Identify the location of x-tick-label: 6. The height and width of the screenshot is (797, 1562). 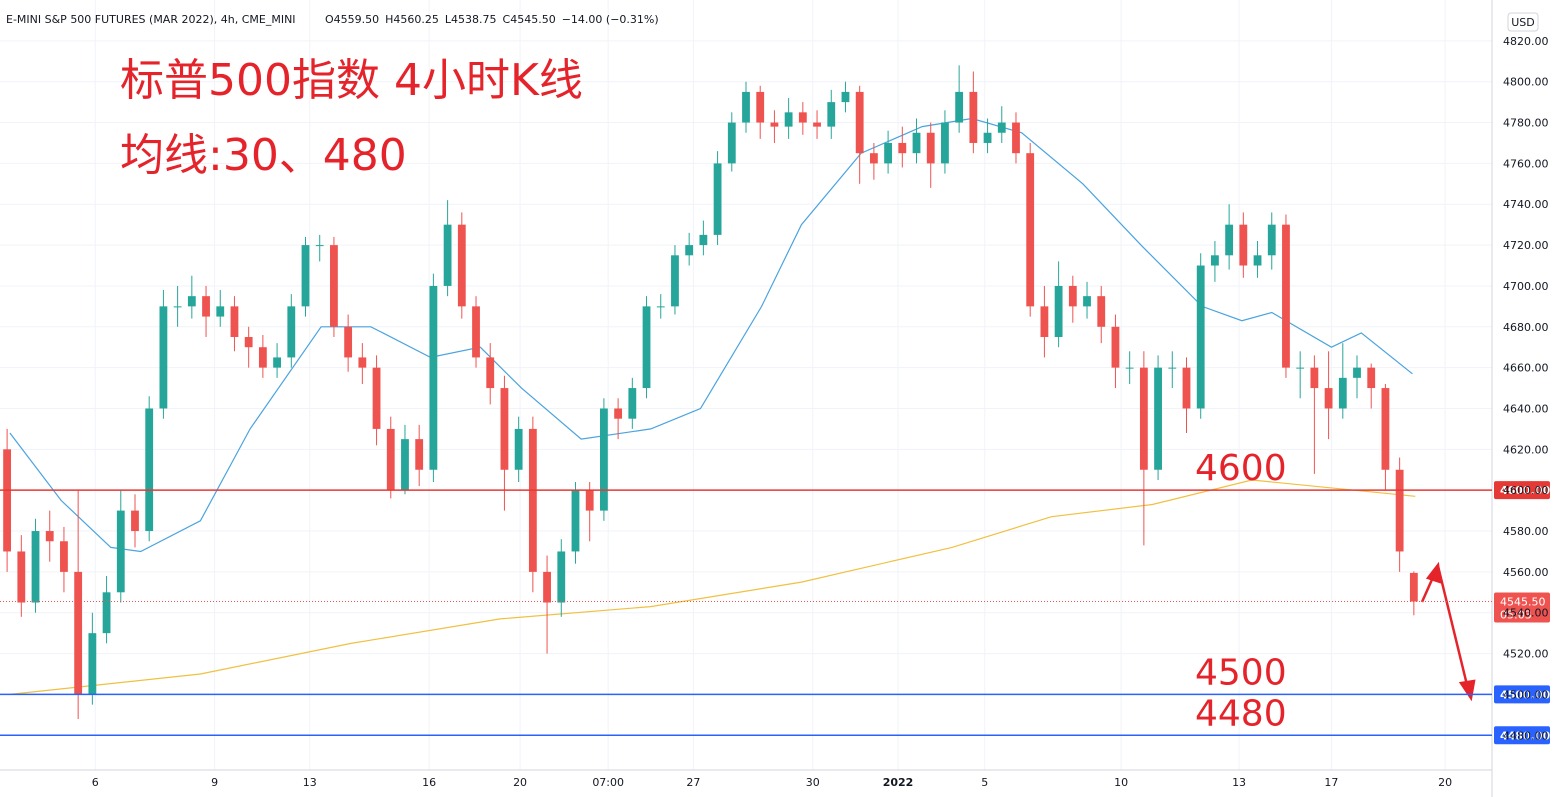
(95, 782).